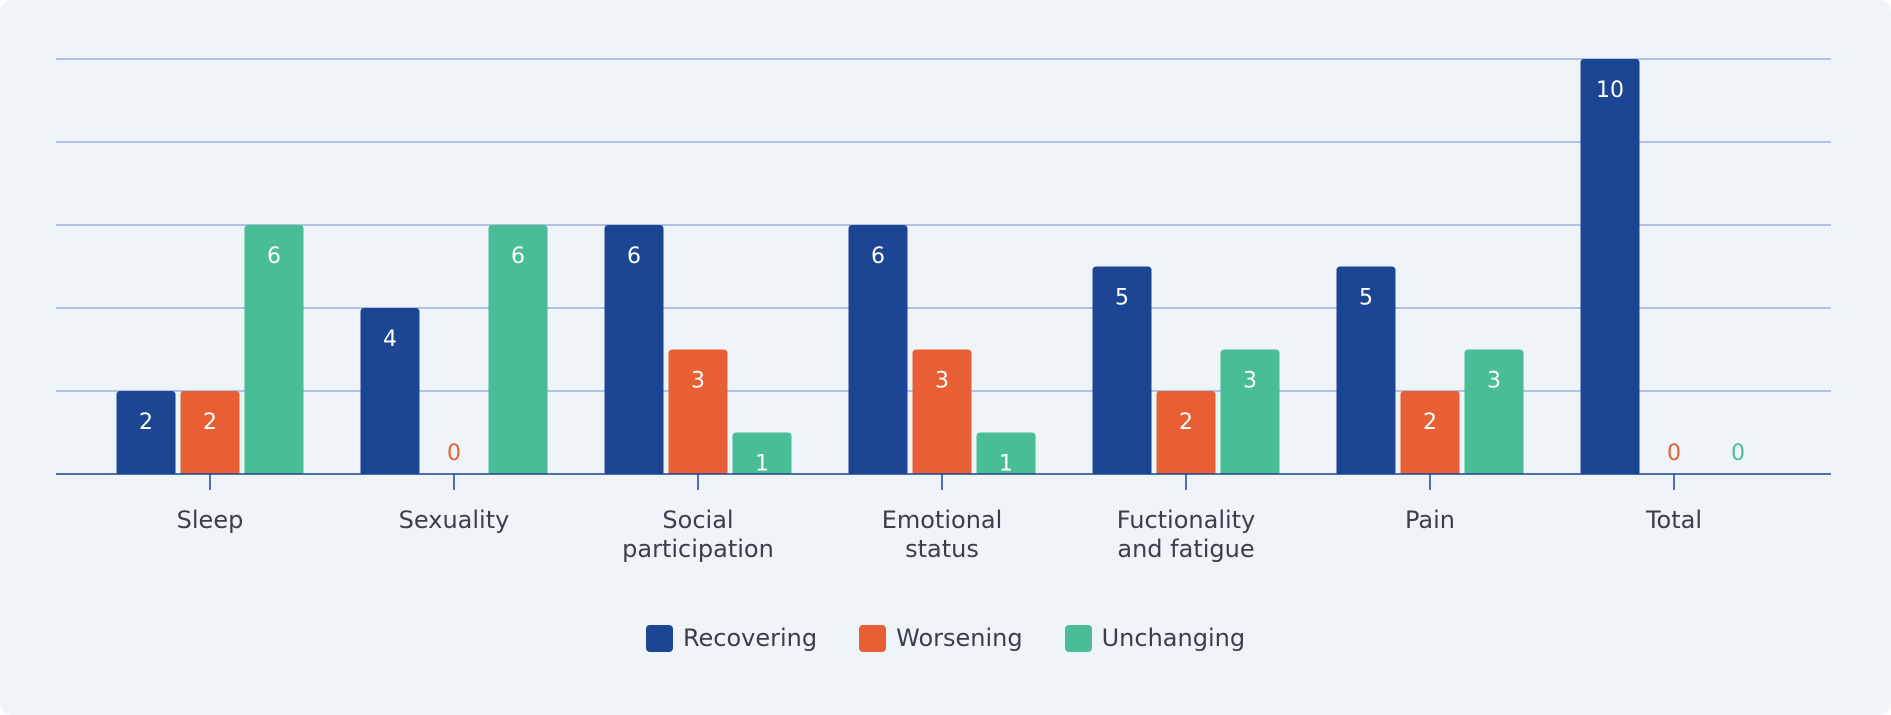 This screenshot has width=1891, height=715. I want to click on value-label-2-1: 3, so click(698, 381).